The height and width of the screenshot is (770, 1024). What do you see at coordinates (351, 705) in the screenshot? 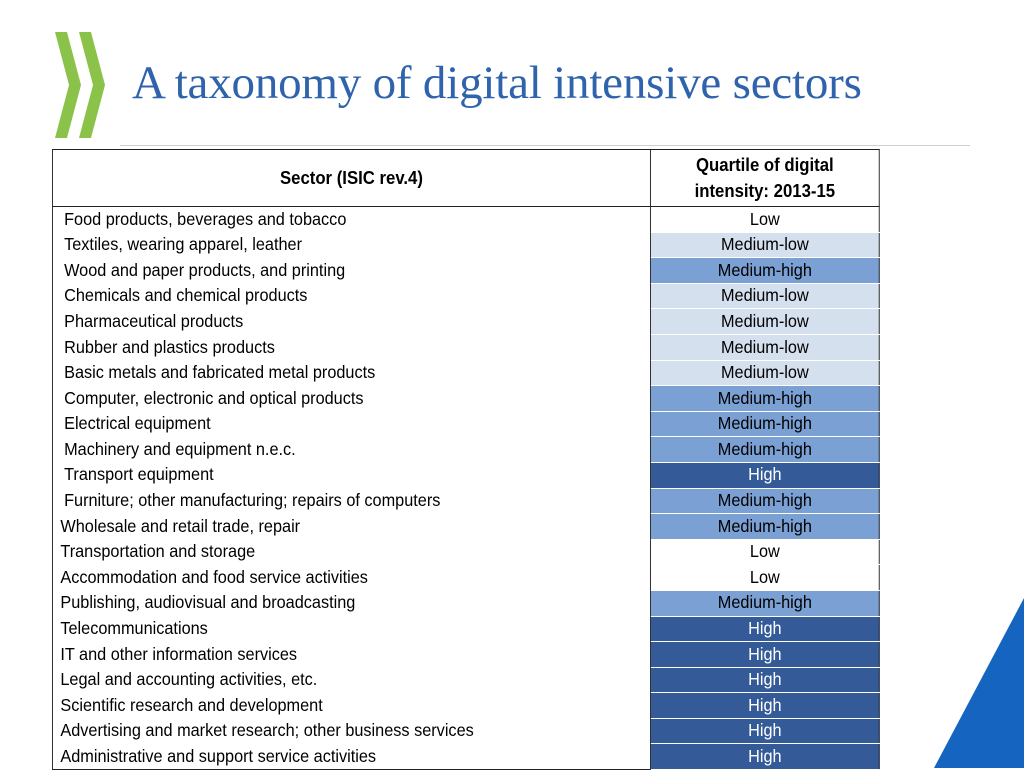
I see `sector-cell: Scientific research and development` at bounding box center [351, 705].